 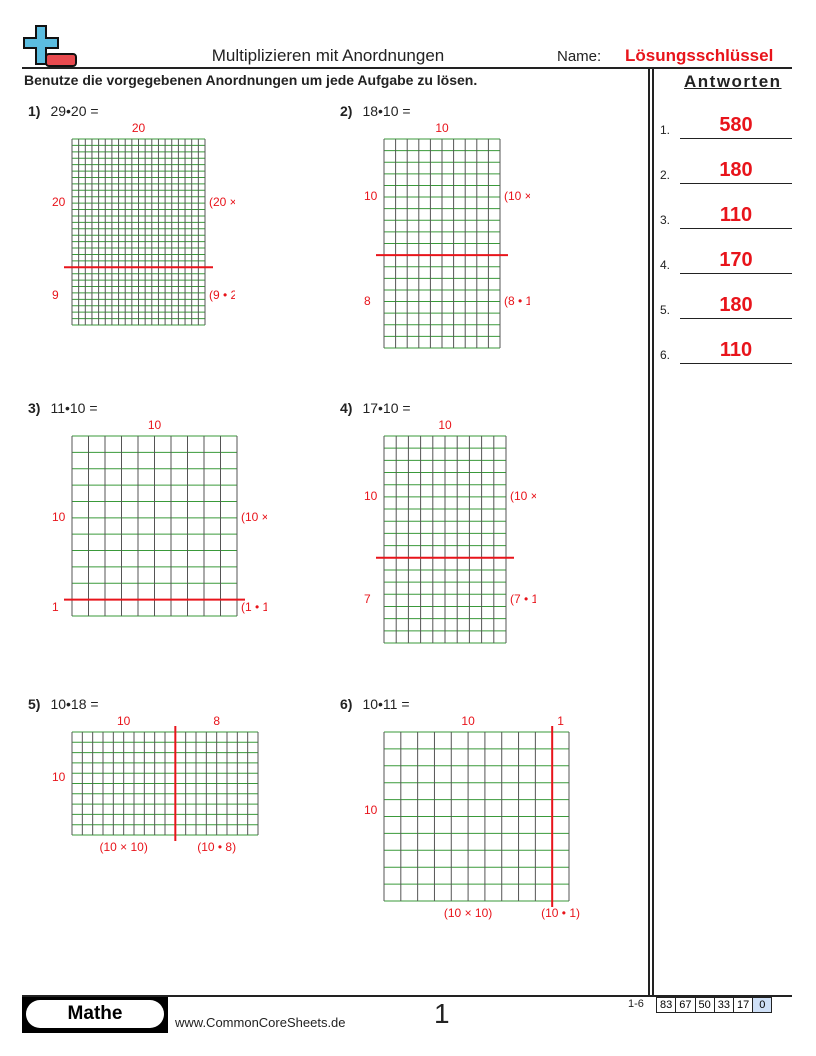 What do you see at coordinates (665, 130) in the screenshot?
I see `answer-number: 1.` at bounding box center [665, 130].